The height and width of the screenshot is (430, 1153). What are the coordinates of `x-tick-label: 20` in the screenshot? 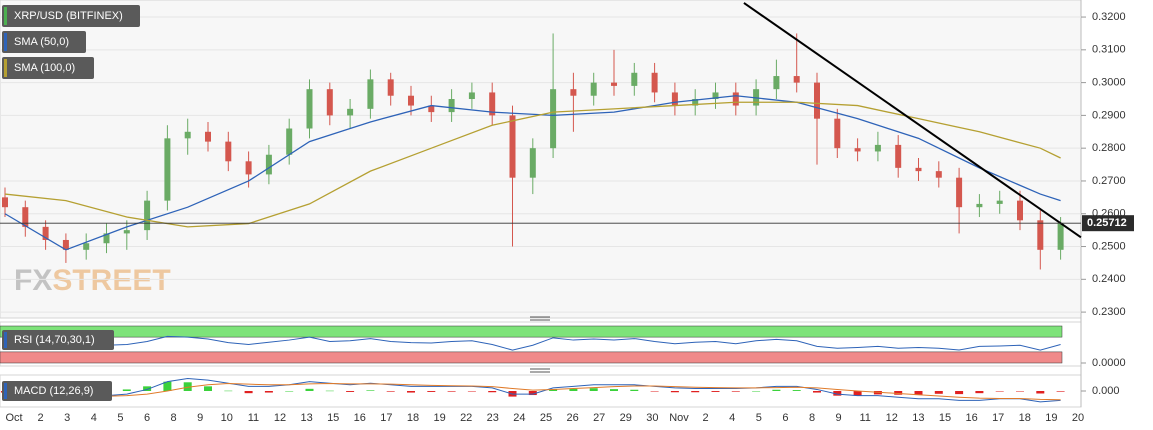 It's located at (1078, 418).